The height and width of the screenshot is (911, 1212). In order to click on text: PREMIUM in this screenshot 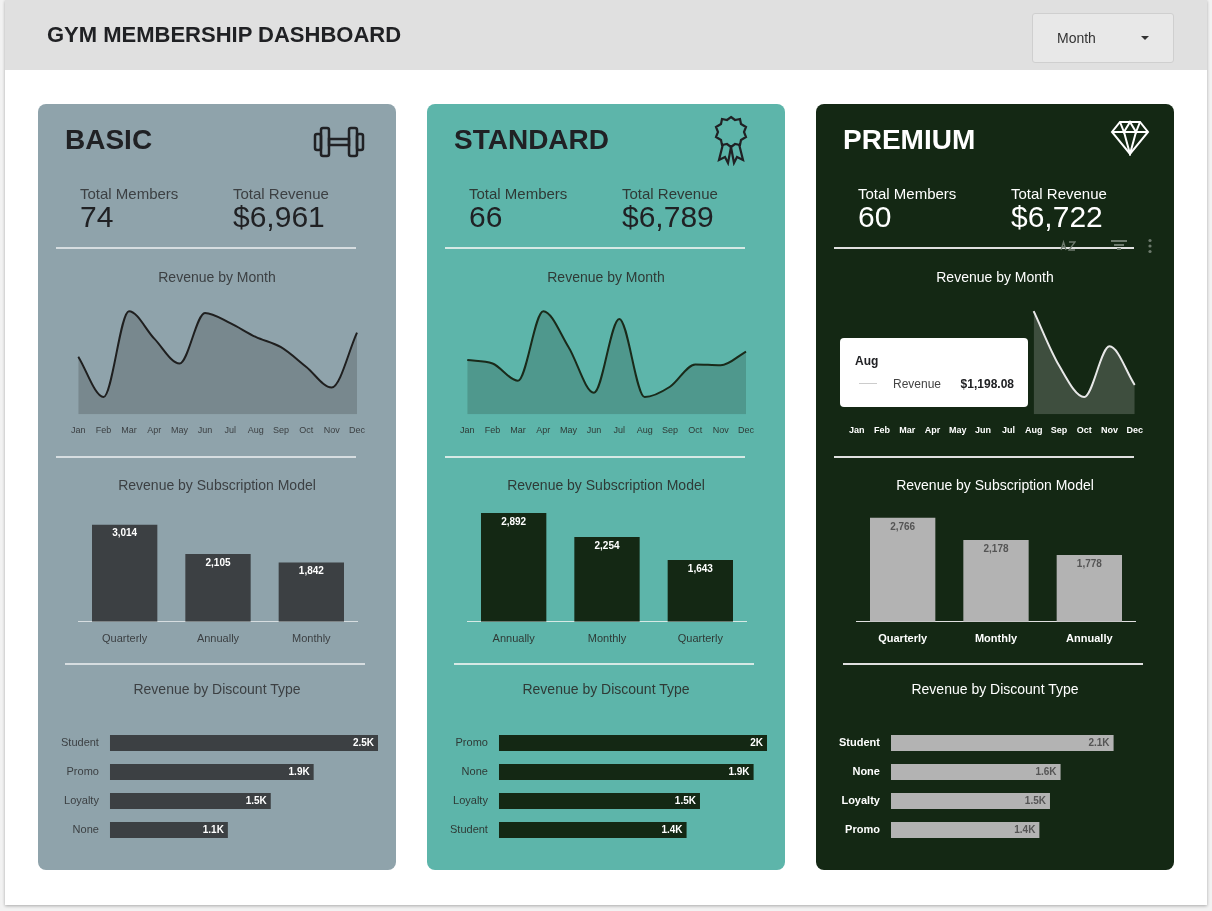, I will do `click(909, 140)`.